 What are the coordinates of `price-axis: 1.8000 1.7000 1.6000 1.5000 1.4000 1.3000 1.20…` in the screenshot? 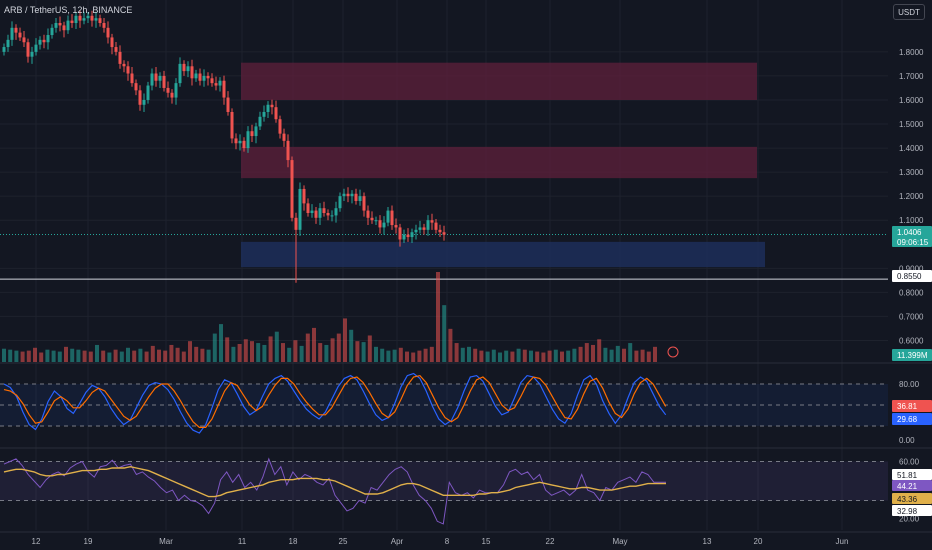 It's located at (911, 286).